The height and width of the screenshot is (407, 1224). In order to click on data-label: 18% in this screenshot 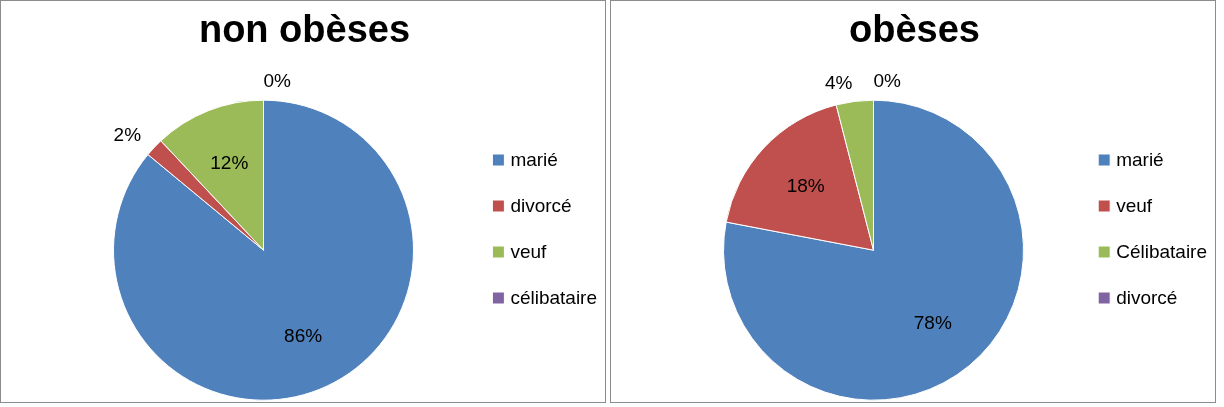, I will do `click(805, 186)`.